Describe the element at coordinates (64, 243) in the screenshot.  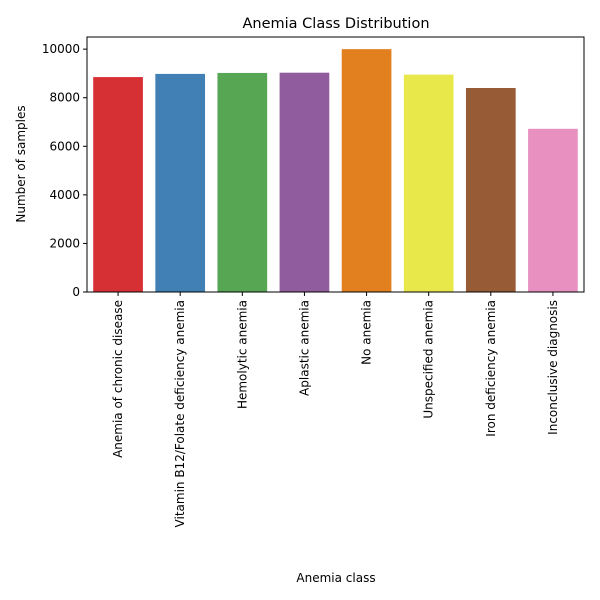
I see `y-tick-label-1: 2000` at that location.